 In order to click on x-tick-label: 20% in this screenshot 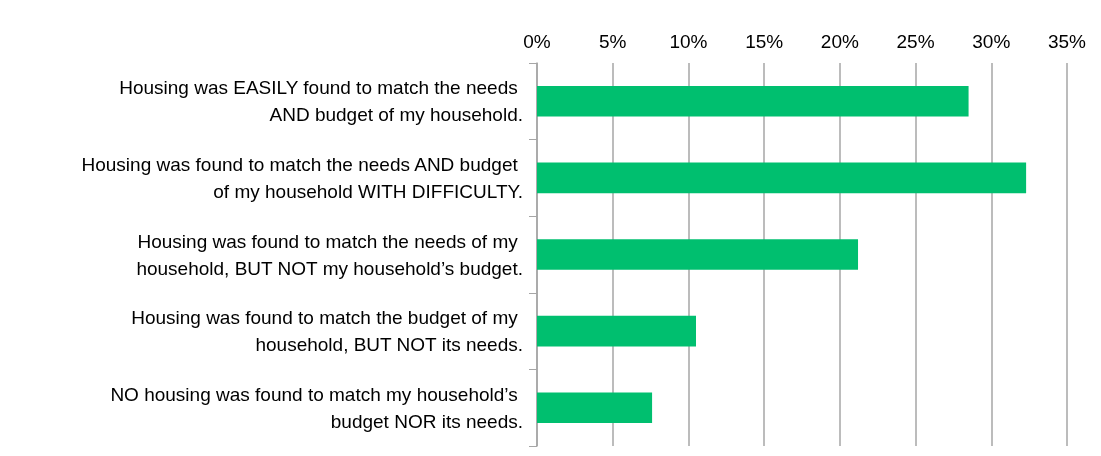, I will do `click(839, 41)`.